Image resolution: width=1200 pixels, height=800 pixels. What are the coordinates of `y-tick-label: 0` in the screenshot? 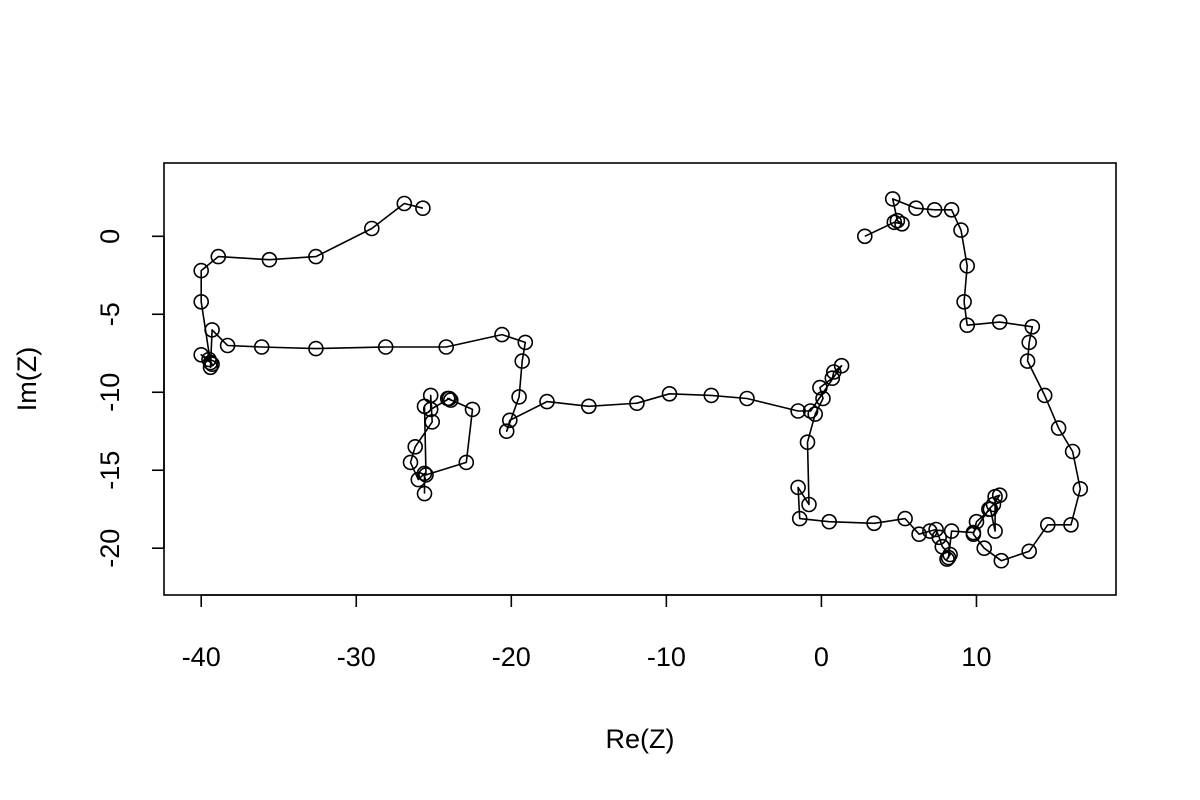 It's located at (110, 236).